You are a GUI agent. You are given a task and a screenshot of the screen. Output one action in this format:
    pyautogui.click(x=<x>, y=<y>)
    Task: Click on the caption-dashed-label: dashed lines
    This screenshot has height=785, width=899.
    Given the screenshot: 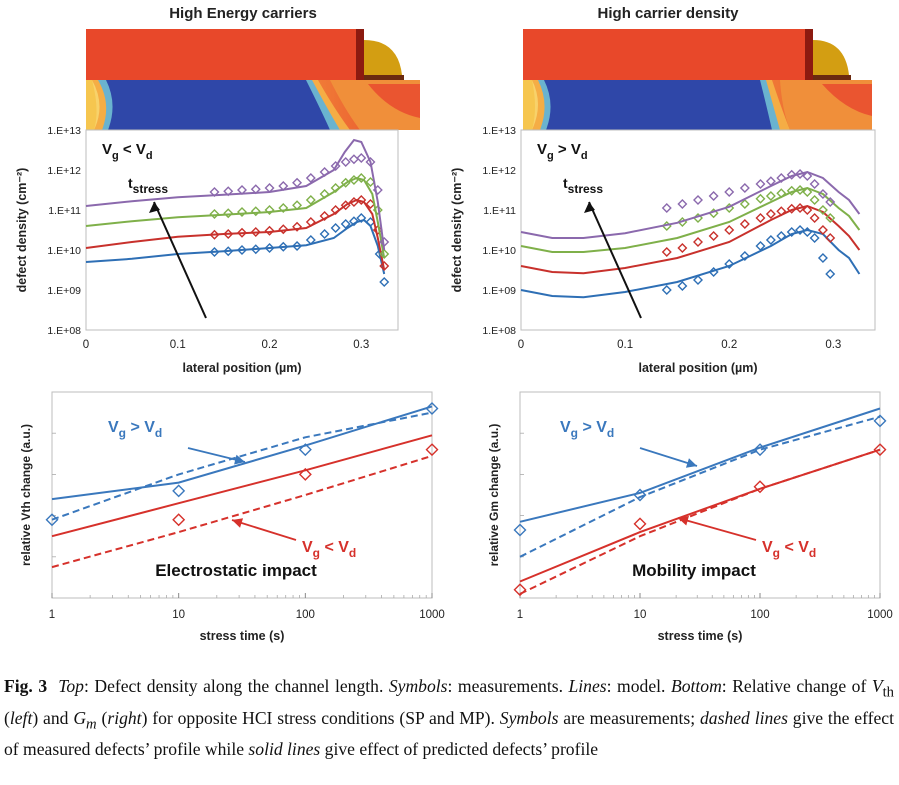 What is the action you would take?
    pyautogui.click(x=744, y=717)
    